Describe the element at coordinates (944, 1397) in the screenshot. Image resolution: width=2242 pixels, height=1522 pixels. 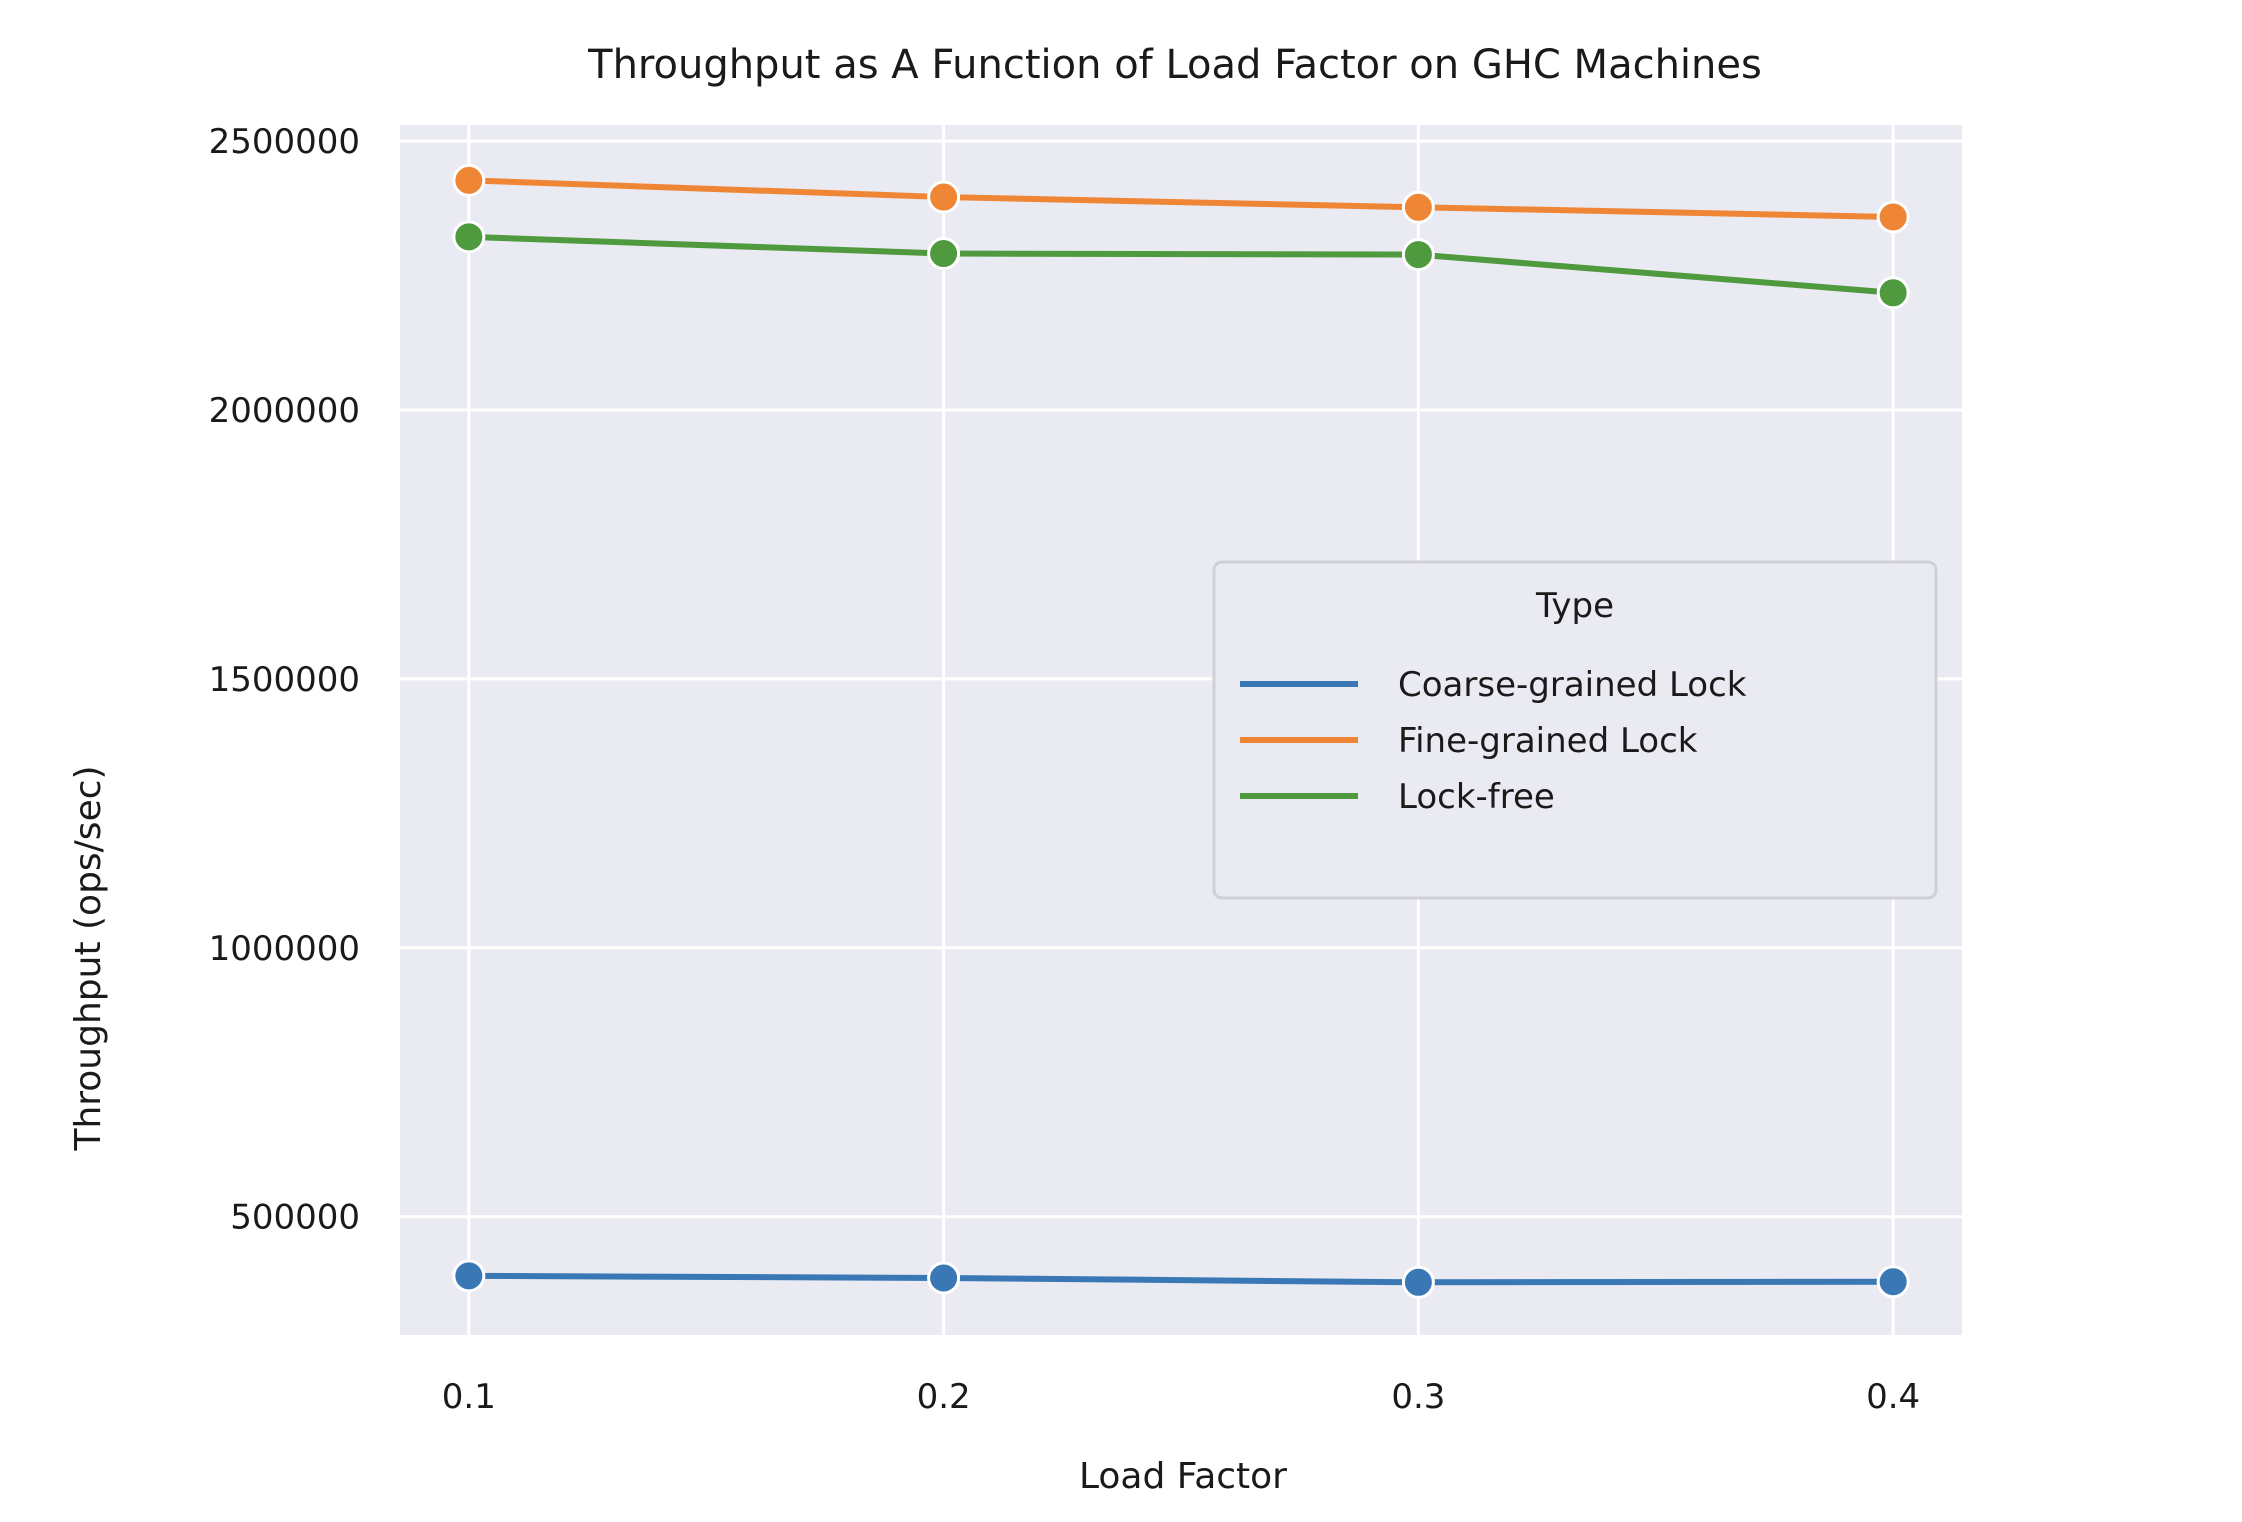
I see `x-tick-label: 0.2` at that location.